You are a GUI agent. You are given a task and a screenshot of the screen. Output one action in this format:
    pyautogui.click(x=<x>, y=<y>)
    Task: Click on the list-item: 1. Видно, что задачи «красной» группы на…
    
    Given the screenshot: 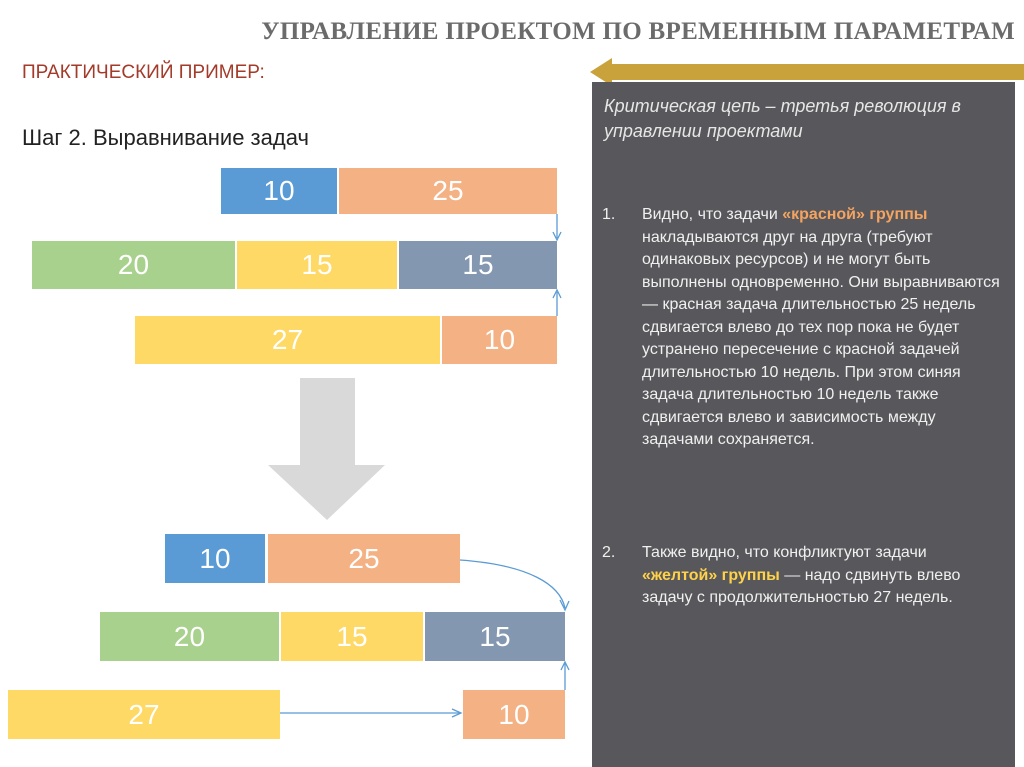 What is the action you would take?
    pyautogui.click(x=802, y=328)
    